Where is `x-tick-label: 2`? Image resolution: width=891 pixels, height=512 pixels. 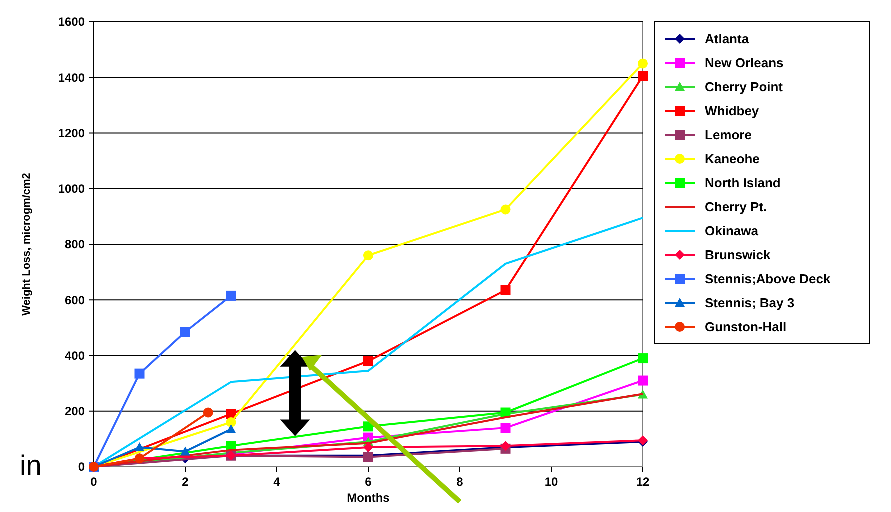
x-tick-label: 2 is located at coordinates (186, 482).